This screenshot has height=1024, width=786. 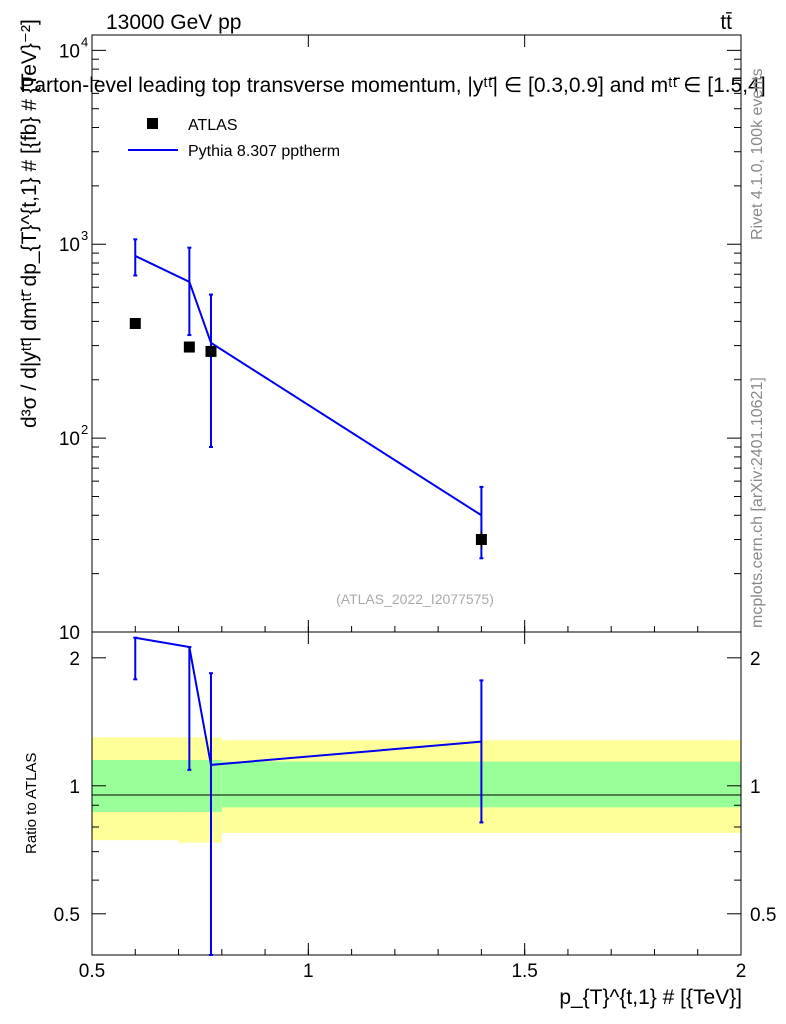 I want to click on ratio-tick-label: 0.5, so click(x=67, y=915).